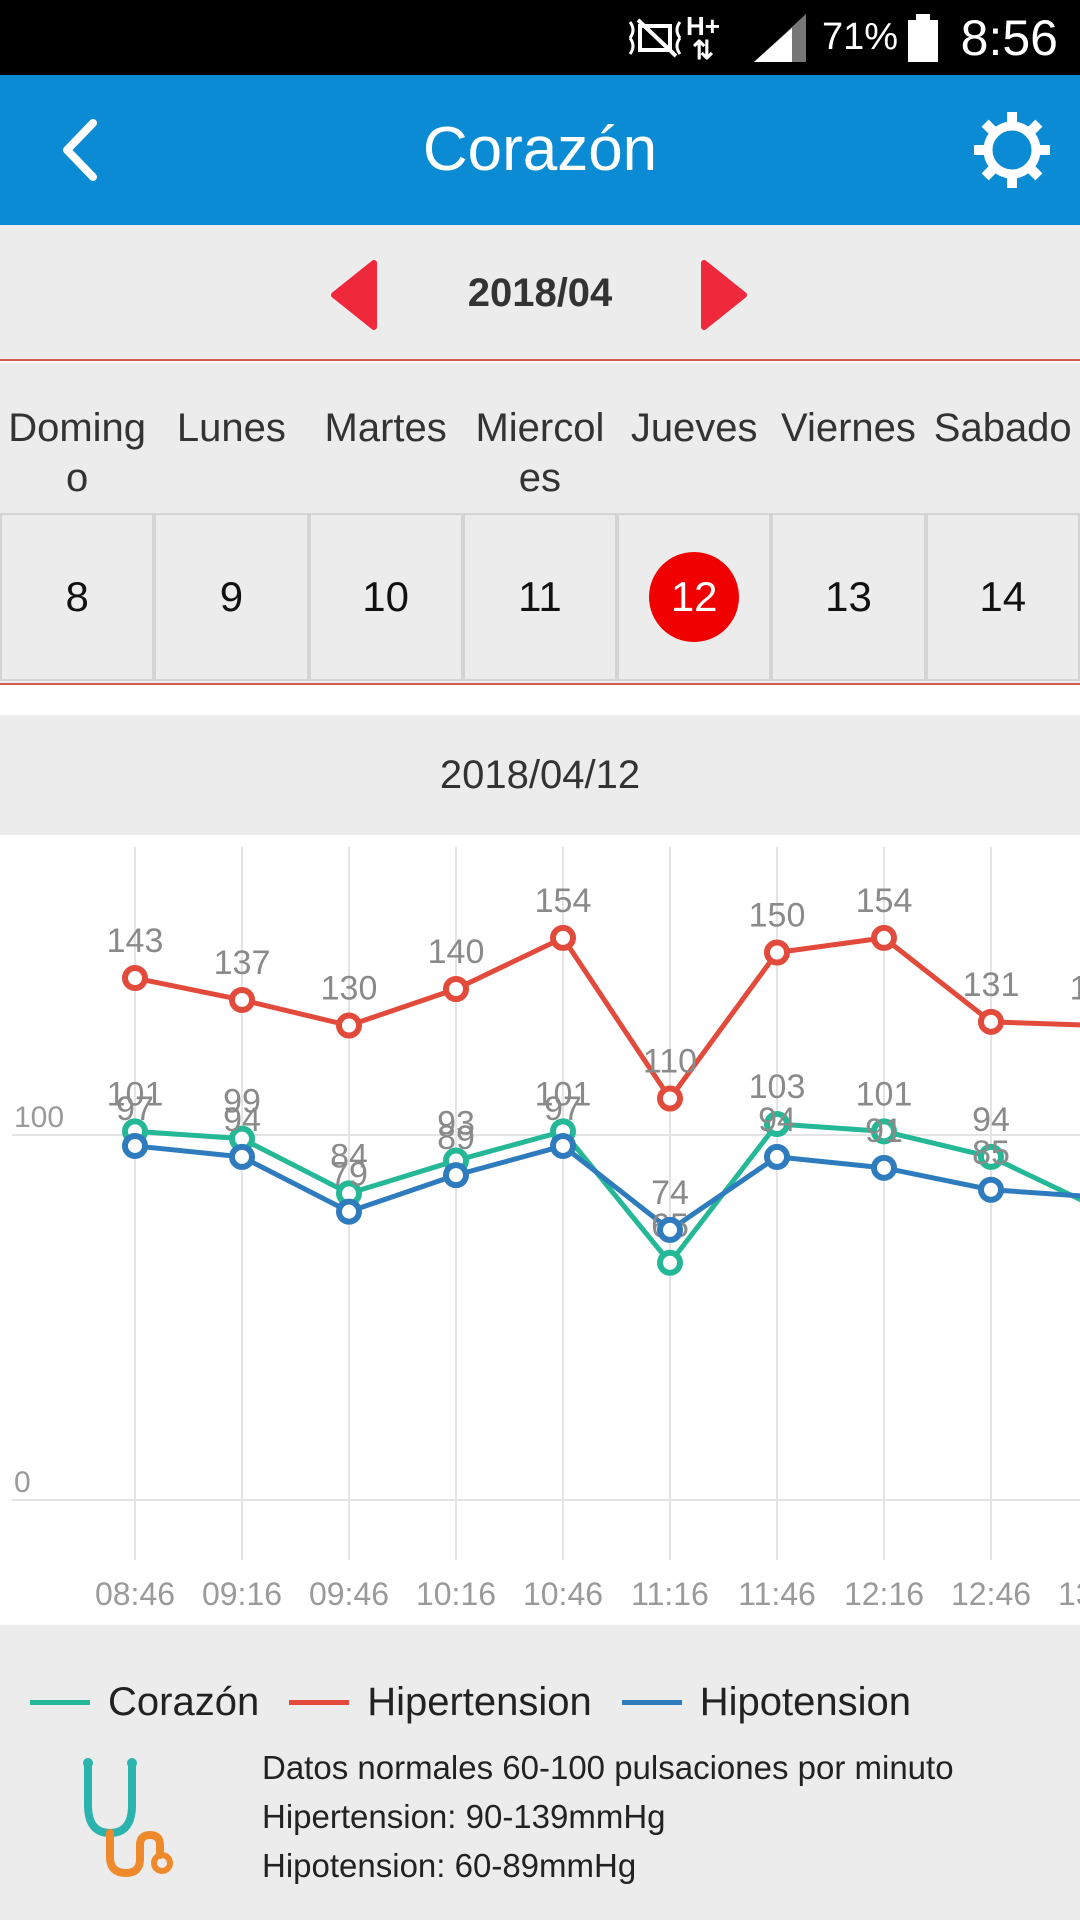 Image resolution: width=1080 pixels, height=1920 pixels. I want to click on day-number: 12, so click(694, 597).